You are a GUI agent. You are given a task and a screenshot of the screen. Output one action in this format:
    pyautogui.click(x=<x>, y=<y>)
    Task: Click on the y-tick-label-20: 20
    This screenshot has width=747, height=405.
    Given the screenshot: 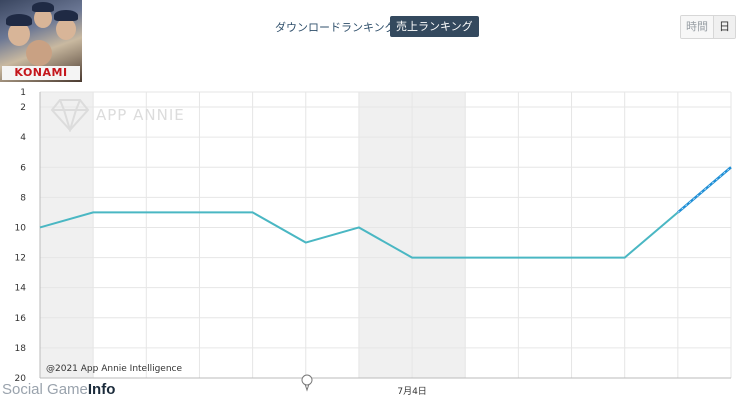 What is the action you would take?
    pyautogui.click(x=21, y=379)
    